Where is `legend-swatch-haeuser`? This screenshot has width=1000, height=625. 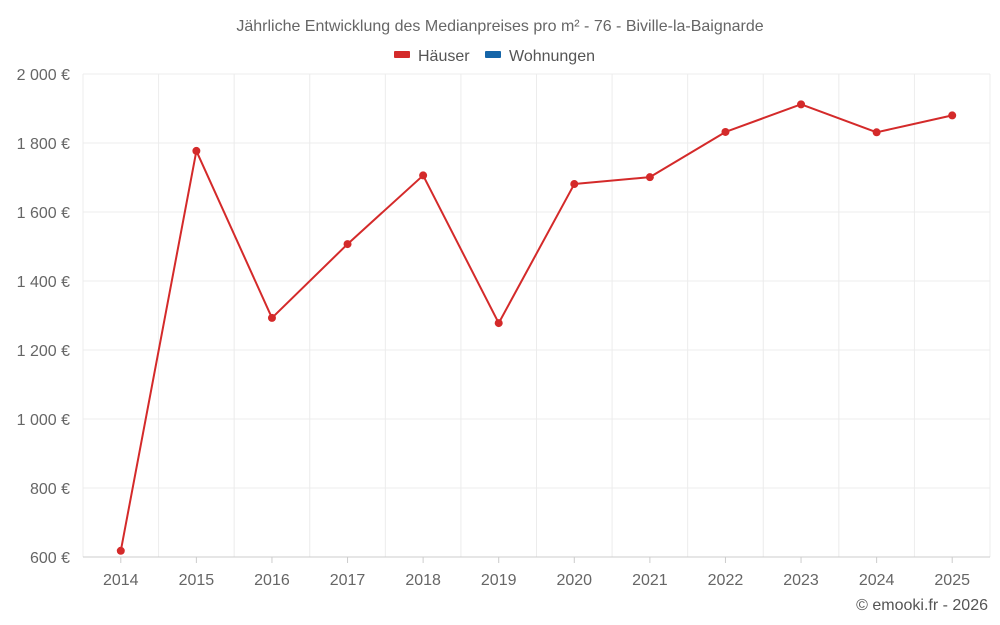
legend-swatch-haeuser is located at coordinates (402, 54).